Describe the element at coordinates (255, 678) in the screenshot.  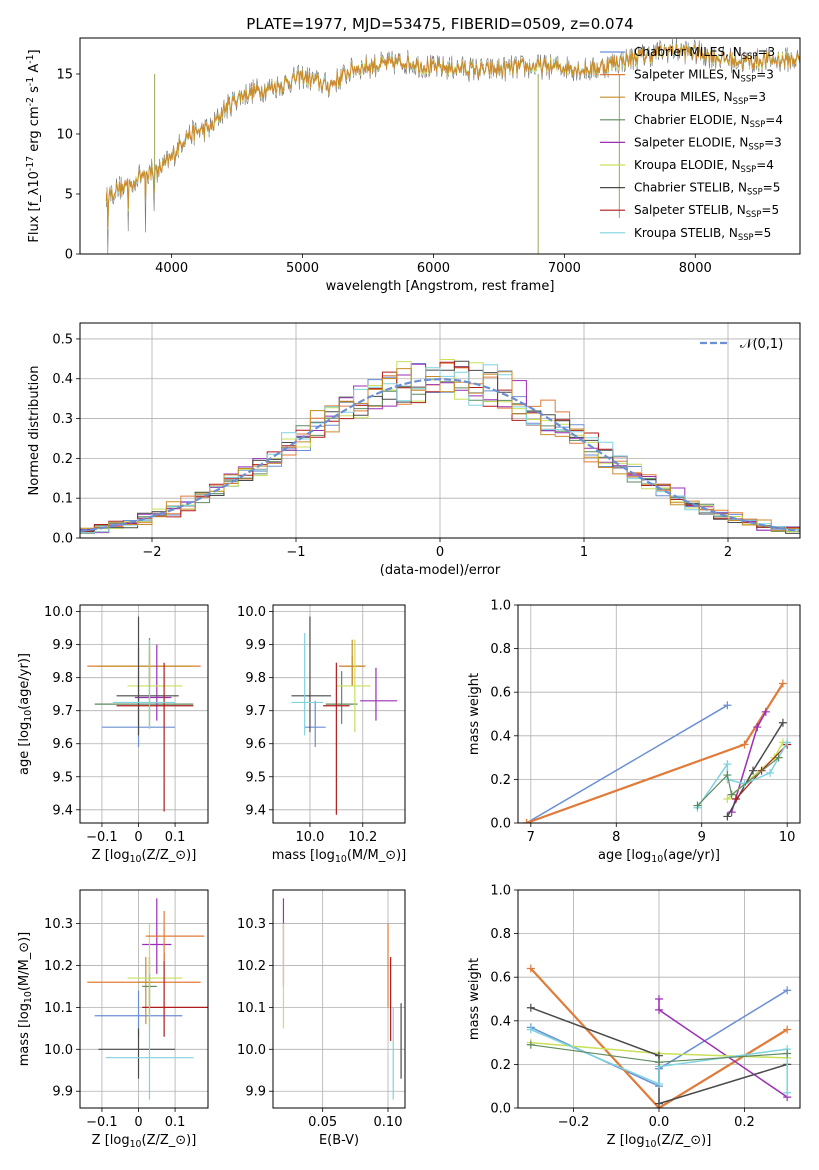
I see `y-tick-label: 9.8` at that location.